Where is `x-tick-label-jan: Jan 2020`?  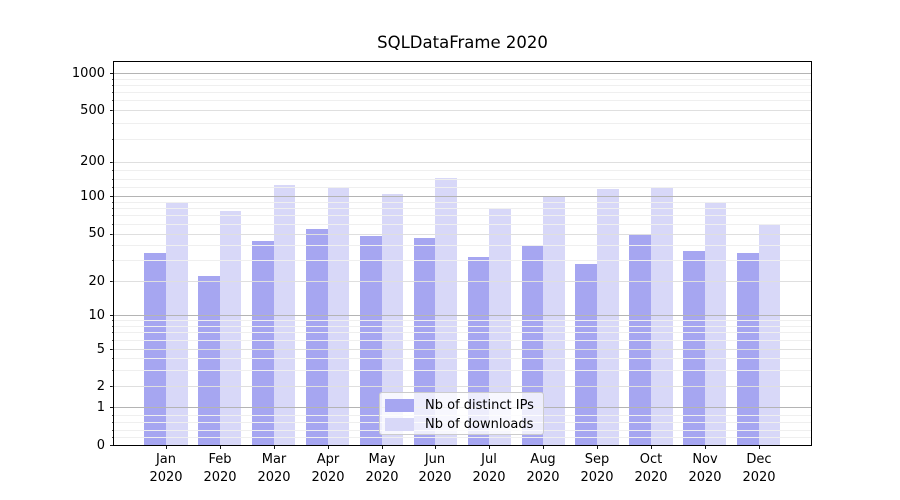 x-tick-label-jan: Jan 2020 is located at coordinates (166, 468).